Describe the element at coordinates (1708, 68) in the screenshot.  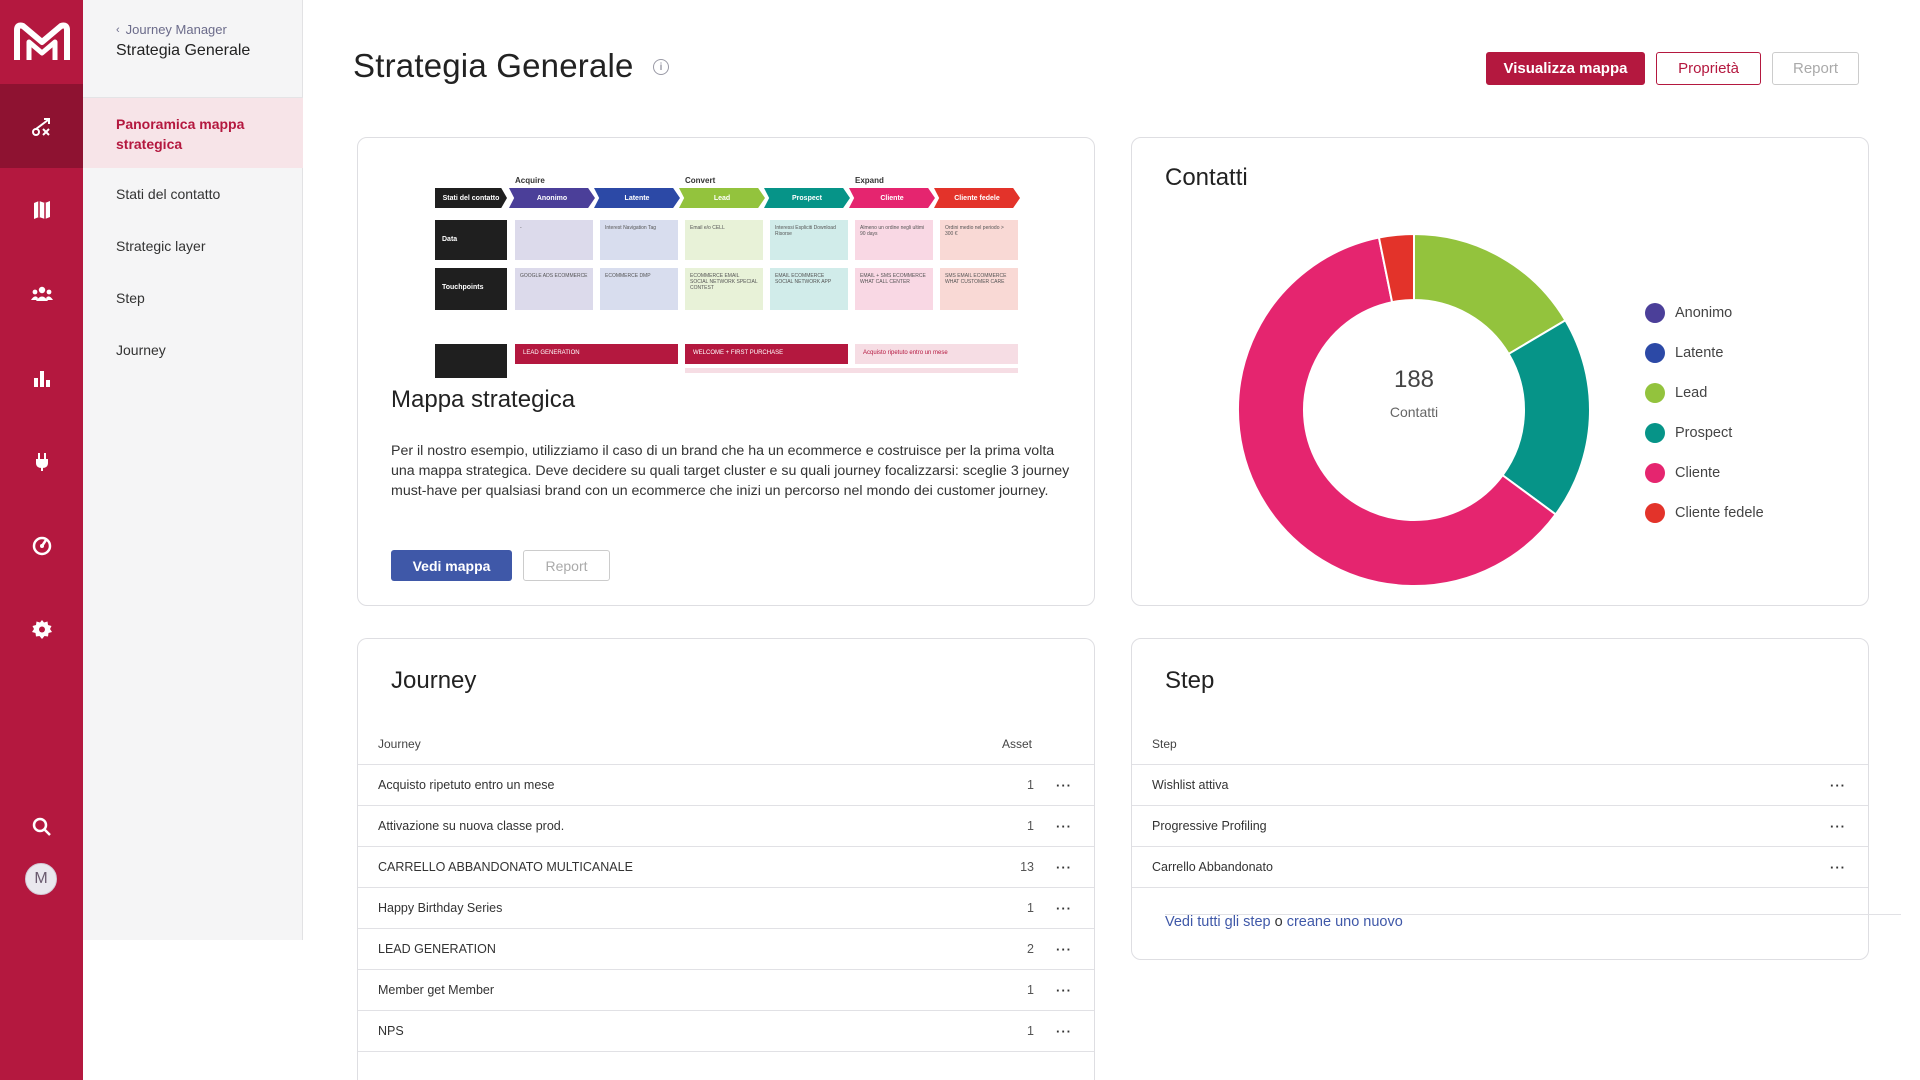
I see `proprieta-button: Proprietà` at that location.